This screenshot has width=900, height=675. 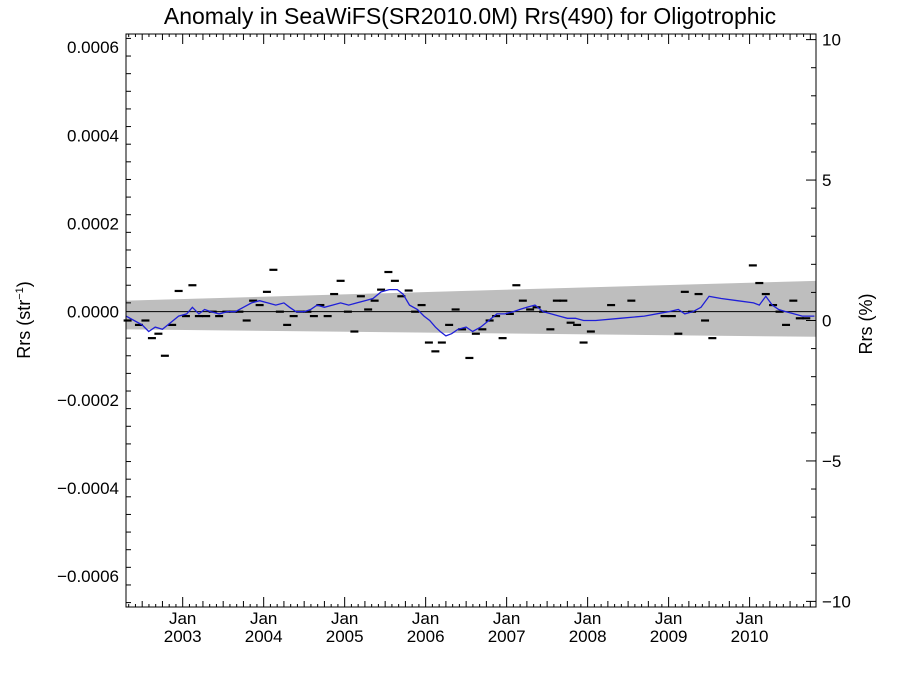 What do you see at coordinates (588, 636) in the screenshot?
I see `x-tick-year-label: 2008` at bounding box center [588, 636].